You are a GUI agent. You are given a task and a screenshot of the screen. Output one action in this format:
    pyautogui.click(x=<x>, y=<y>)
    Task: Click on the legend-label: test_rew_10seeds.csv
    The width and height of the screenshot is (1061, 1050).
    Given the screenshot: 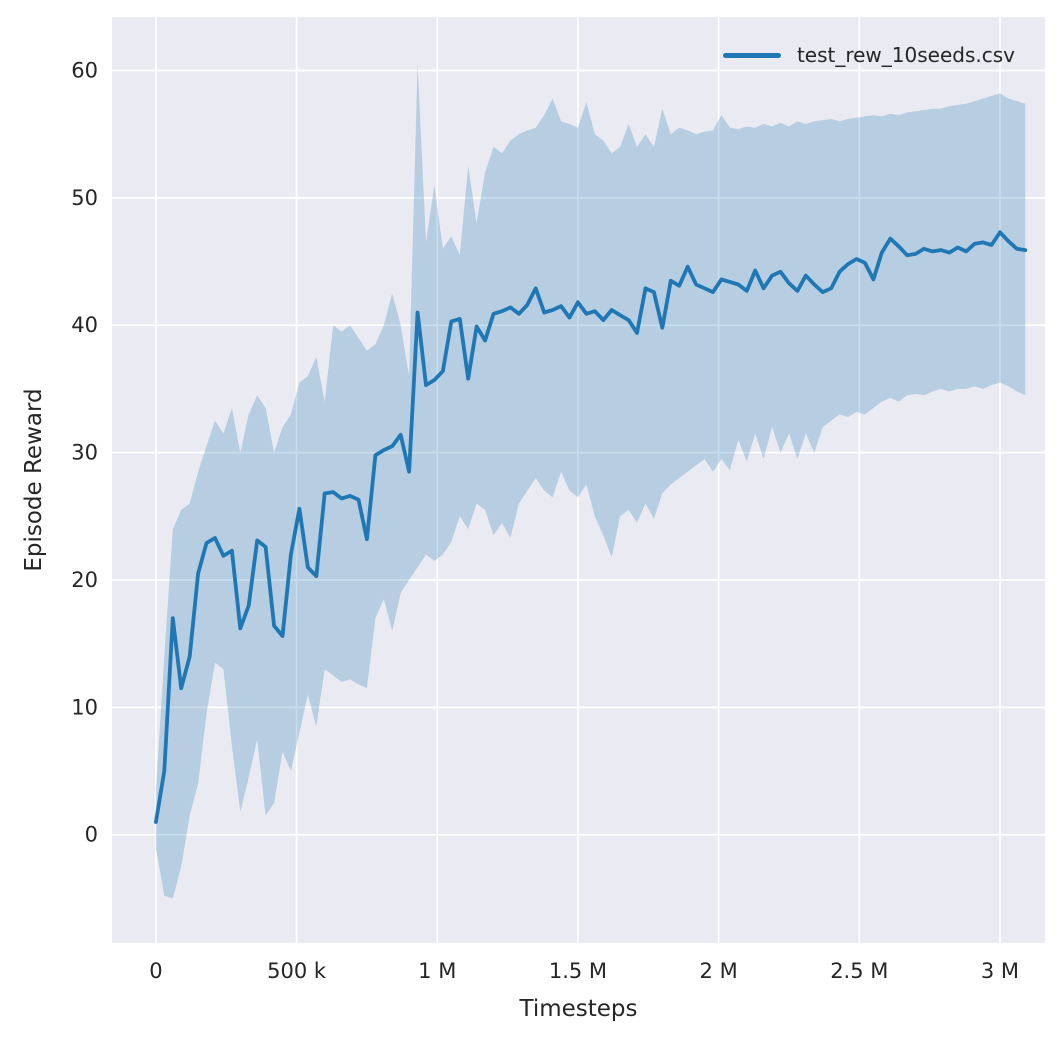 What is the action you would take?
    pyautogui.click(x=905, y=55)
    